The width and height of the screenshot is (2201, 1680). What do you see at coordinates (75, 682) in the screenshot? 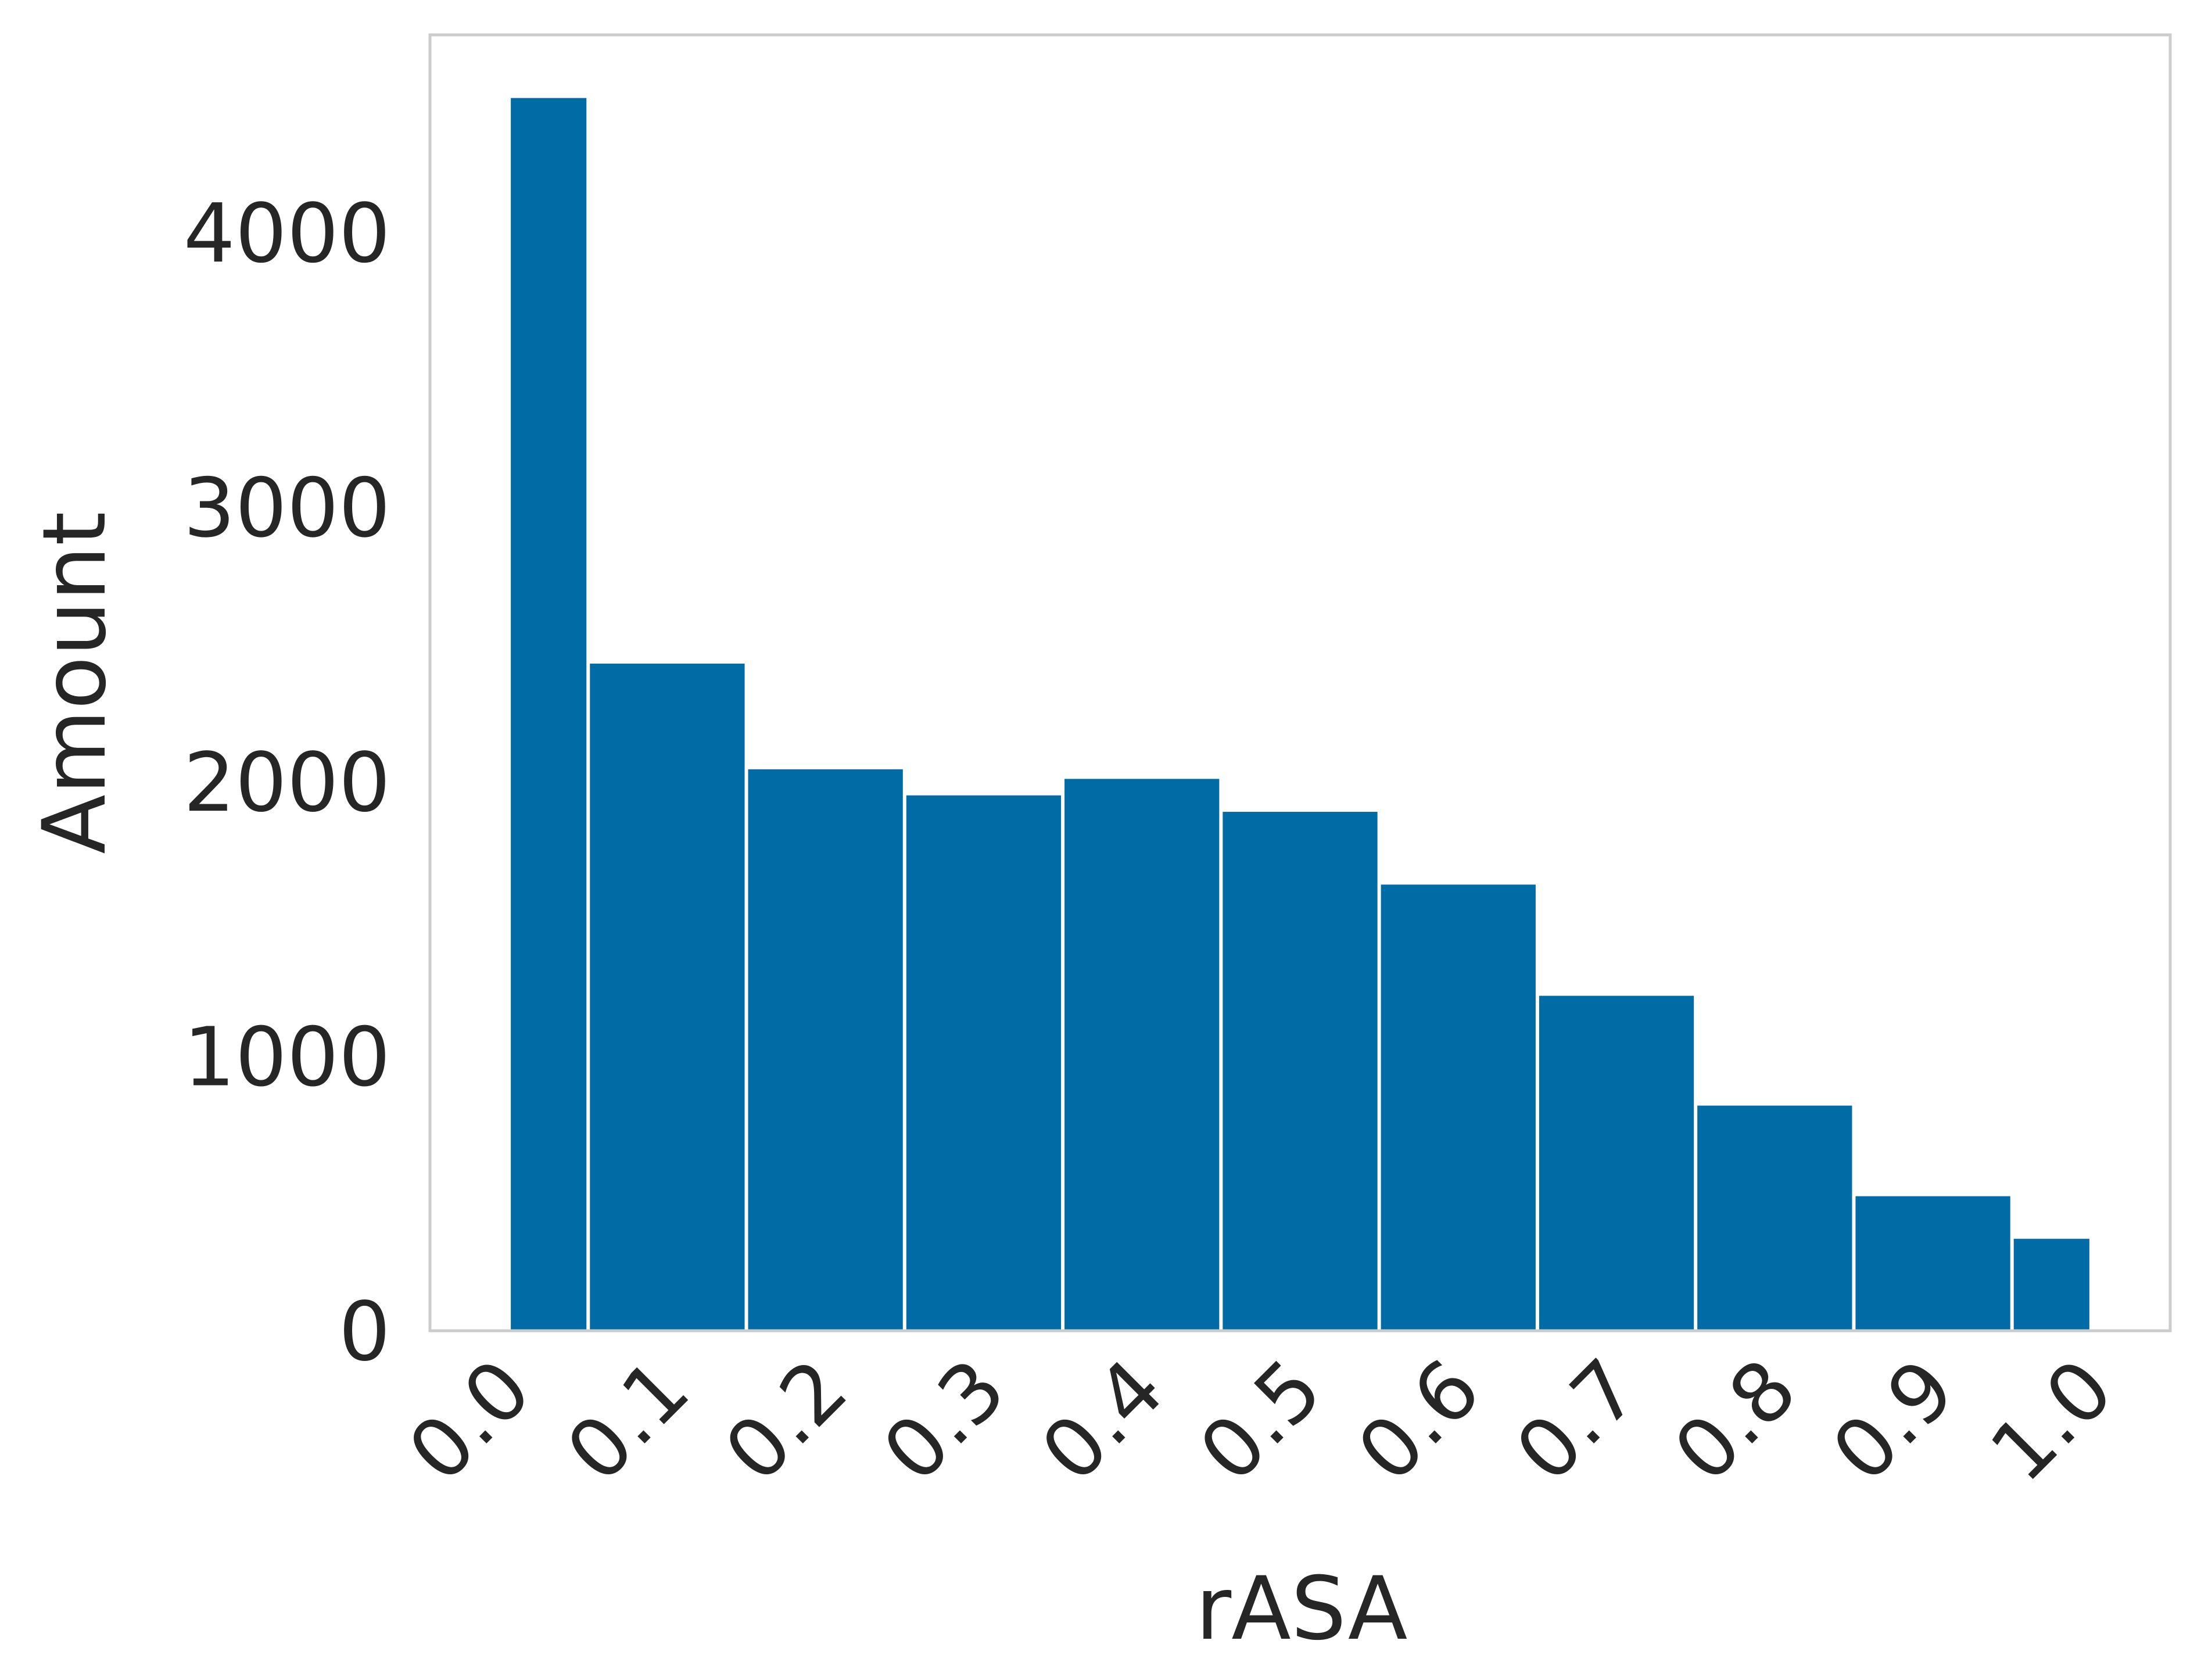
I see `y-axis-label: Amount` at bounding box center [75, 682].